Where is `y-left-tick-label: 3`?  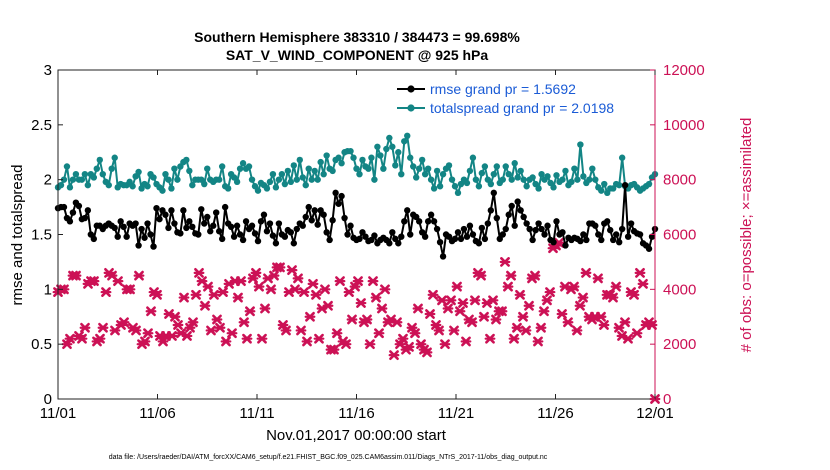 y-left-tick-label: 3 is located at coordinates (48, 70).